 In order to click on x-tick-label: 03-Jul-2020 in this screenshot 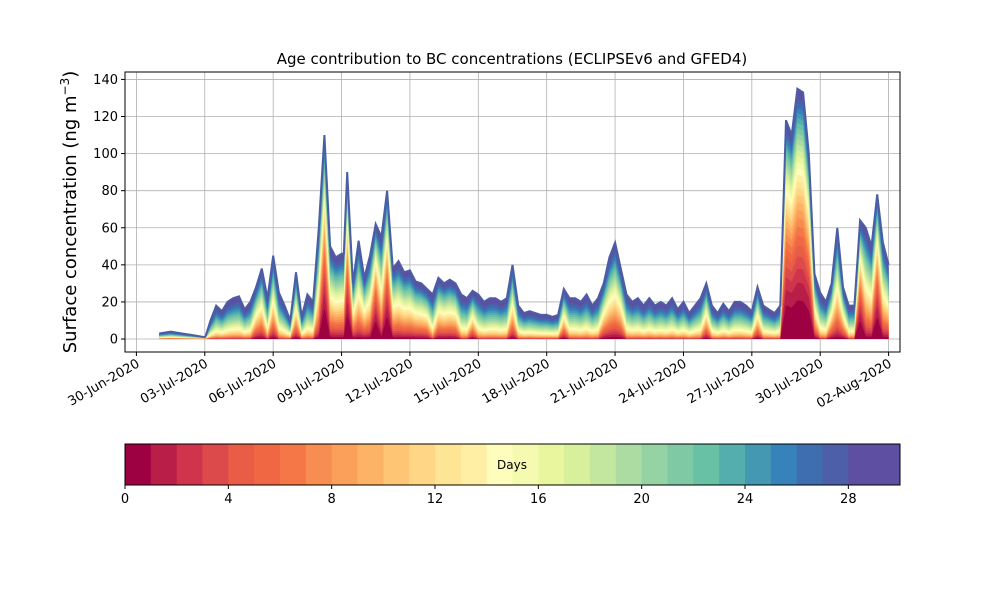, I will do `click(174, 381)`.